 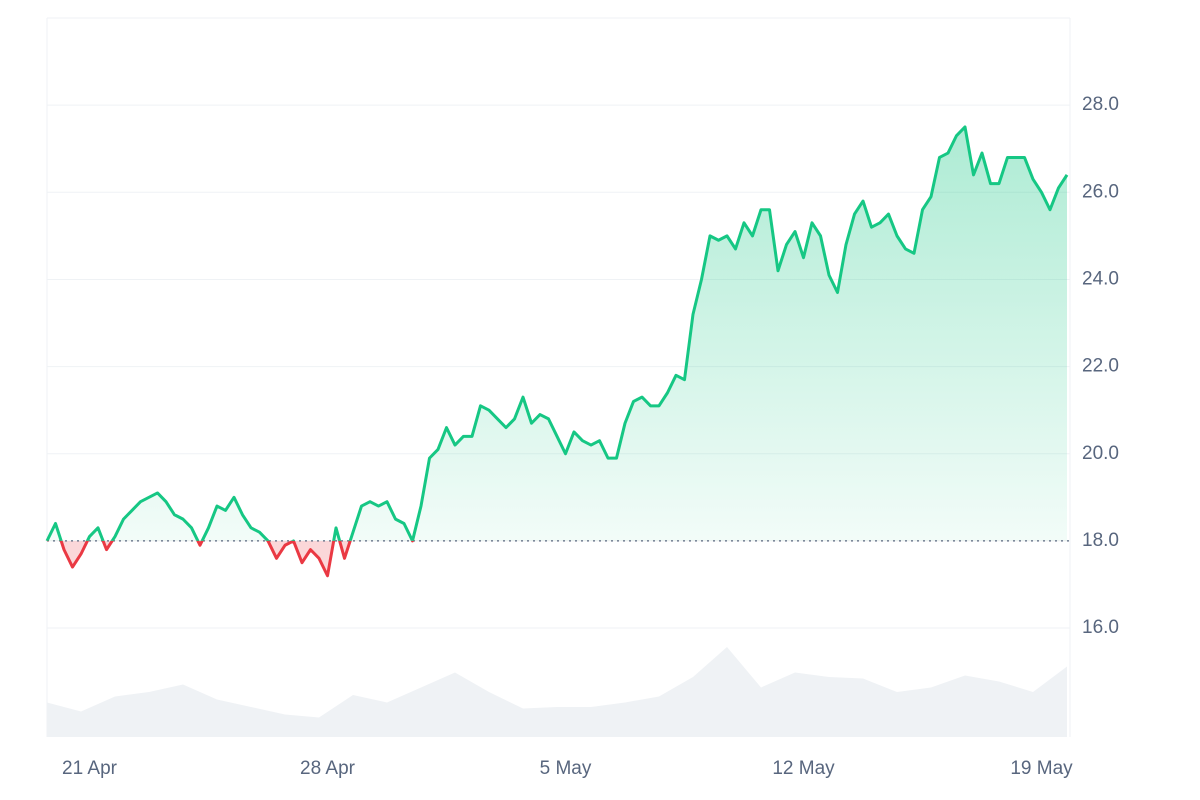 I want to click on y-tick-label: 22.0, so click(x=1100, y=366).